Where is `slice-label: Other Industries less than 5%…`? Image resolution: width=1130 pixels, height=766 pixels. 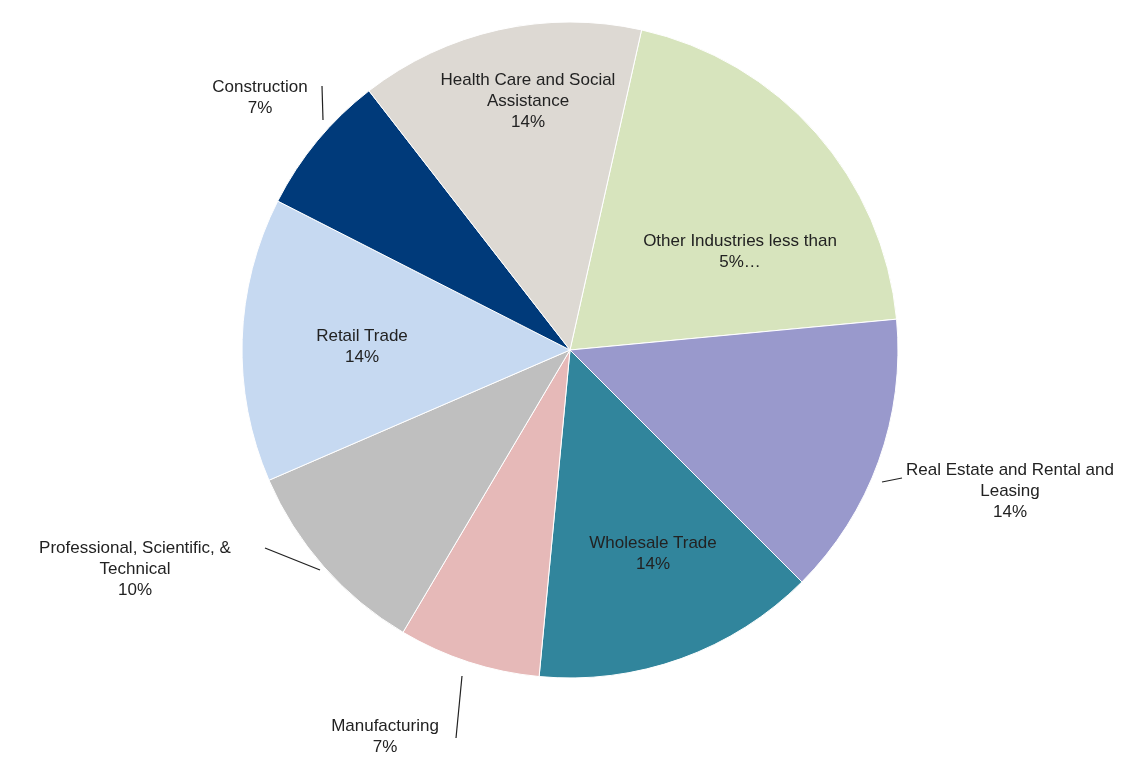
slice-label: Other Industries less than 5%… is located at coordinates (740, 250).